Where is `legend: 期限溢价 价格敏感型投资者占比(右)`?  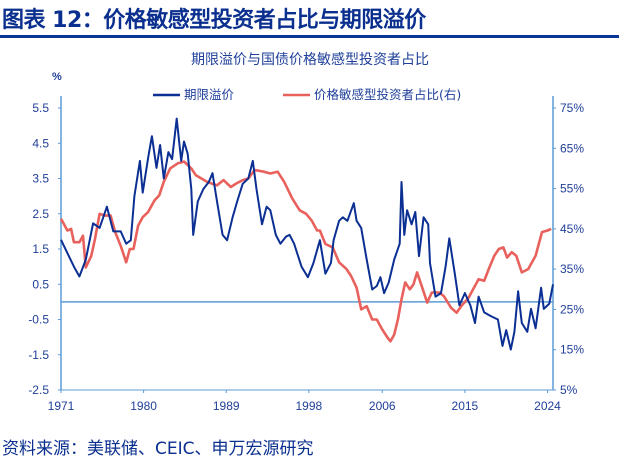 legend: 期限溢价 价格敏感型投资者占比(右) is located at coordinates (307, 94).